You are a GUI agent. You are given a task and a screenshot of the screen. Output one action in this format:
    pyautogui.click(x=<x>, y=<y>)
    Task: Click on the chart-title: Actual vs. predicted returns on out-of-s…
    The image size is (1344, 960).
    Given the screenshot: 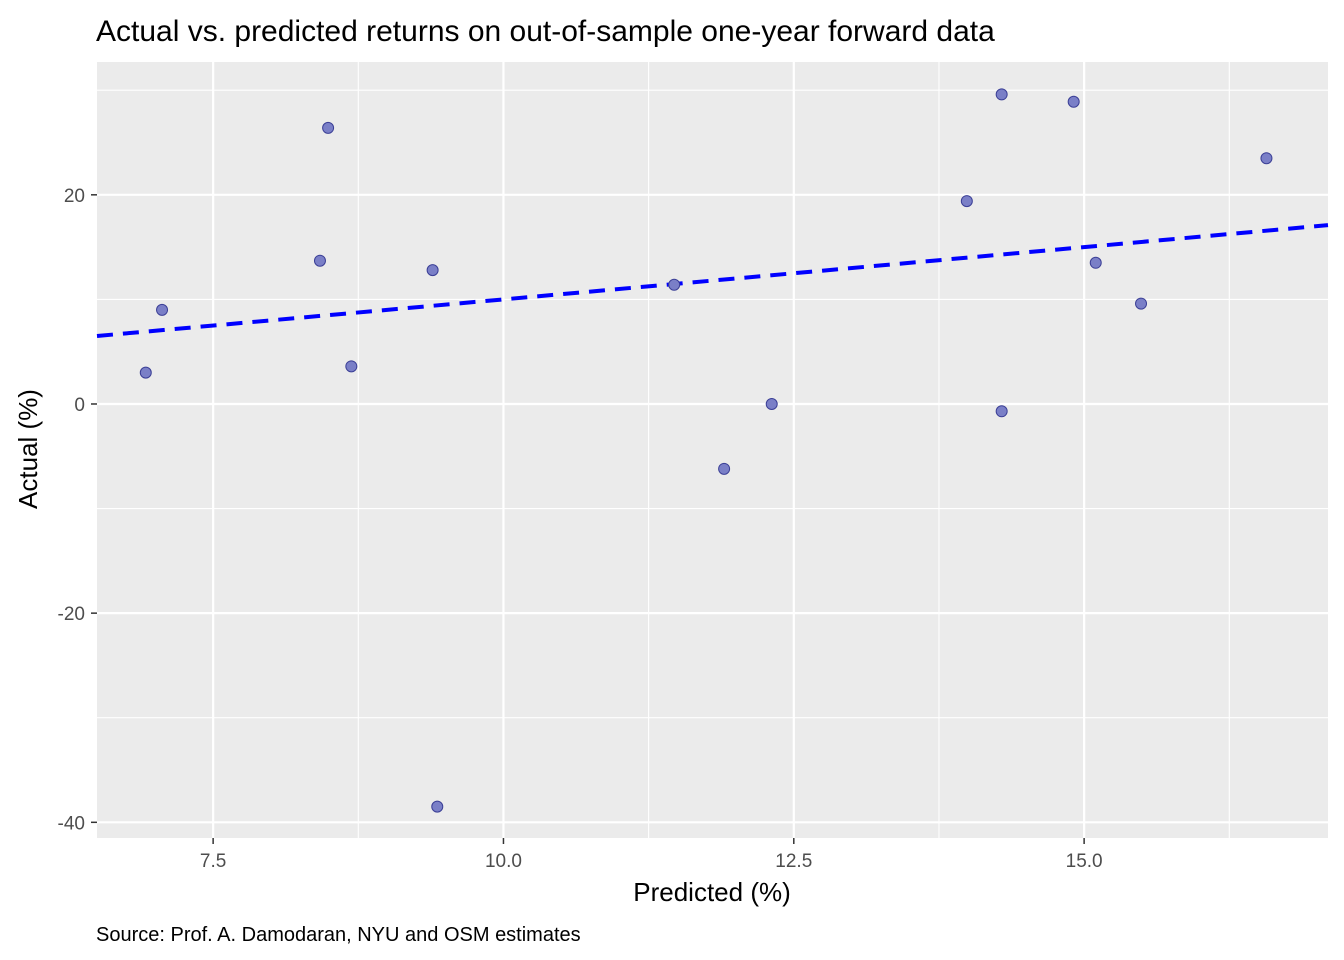 What is the action you would take?
    pyautogui.click(x=545, y=31)
    